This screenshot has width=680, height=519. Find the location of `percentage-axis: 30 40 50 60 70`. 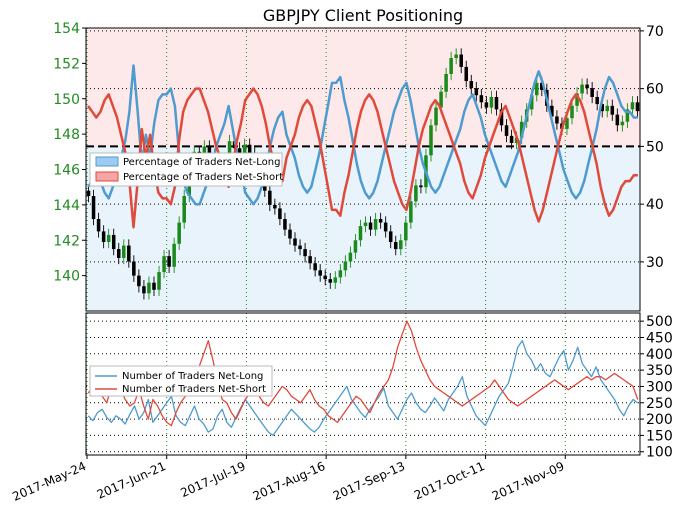

percentage-axis: 30 40 50 60 70 is located at coordinates (652, 147).